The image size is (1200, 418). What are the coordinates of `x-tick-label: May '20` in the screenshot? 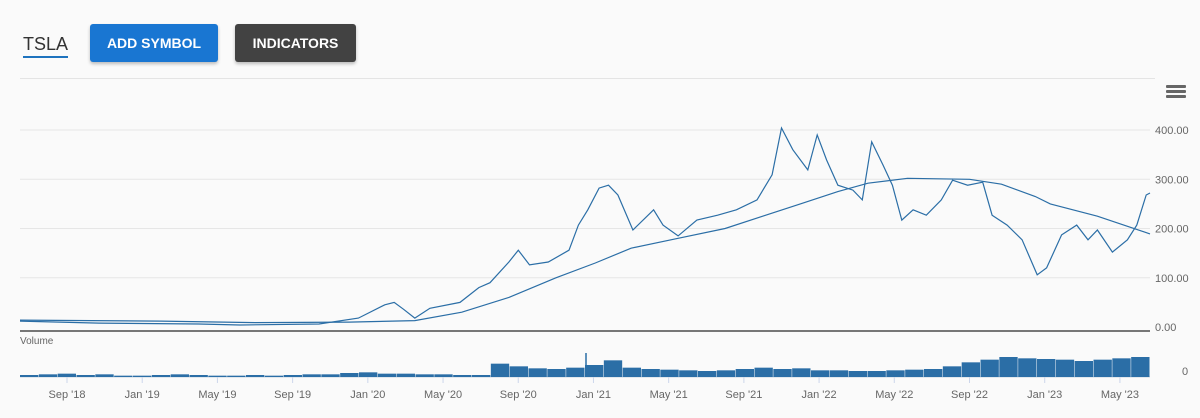 It's located at (443, 395).